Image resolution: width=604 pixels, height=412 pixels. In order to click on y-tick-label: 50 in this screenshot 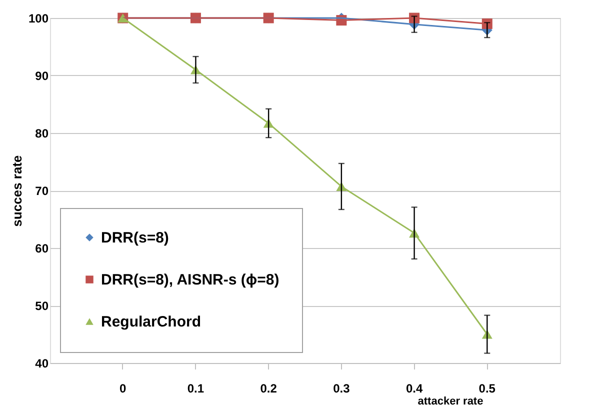, I will do `click(42, 306)`.